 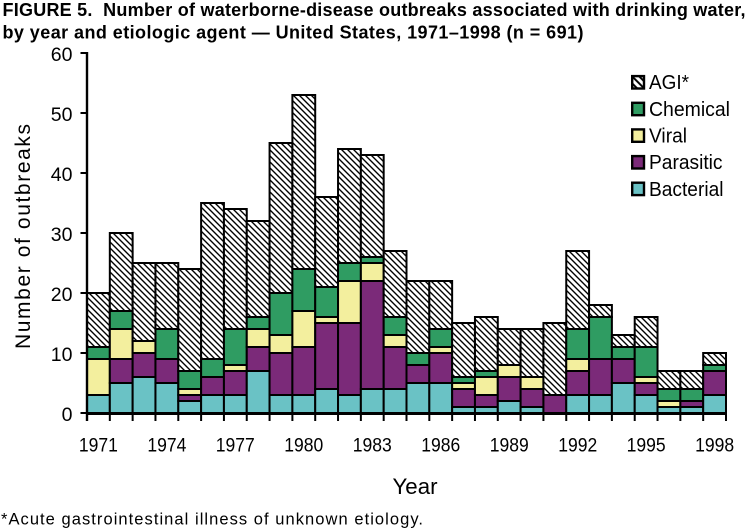 What do you see at coordinates (577, 445) in the screenshot?
I see `svg-text: 1992` at bounding box center [577, 445].